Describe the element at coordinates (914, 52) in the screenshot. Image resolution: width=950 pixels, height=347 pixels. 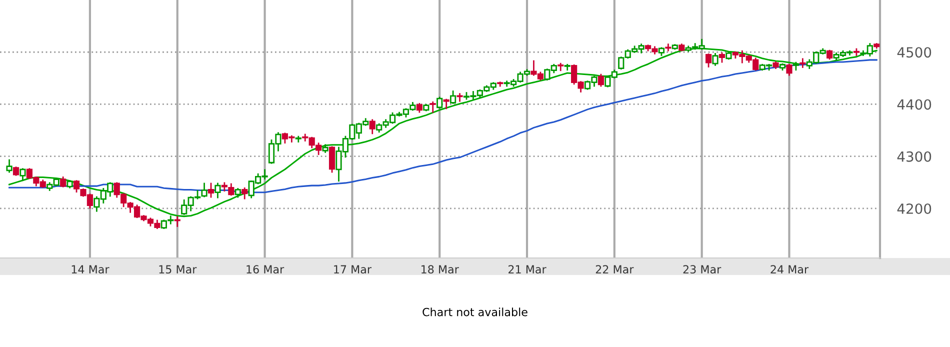
I see `y-tick-label: 4500` at that location.